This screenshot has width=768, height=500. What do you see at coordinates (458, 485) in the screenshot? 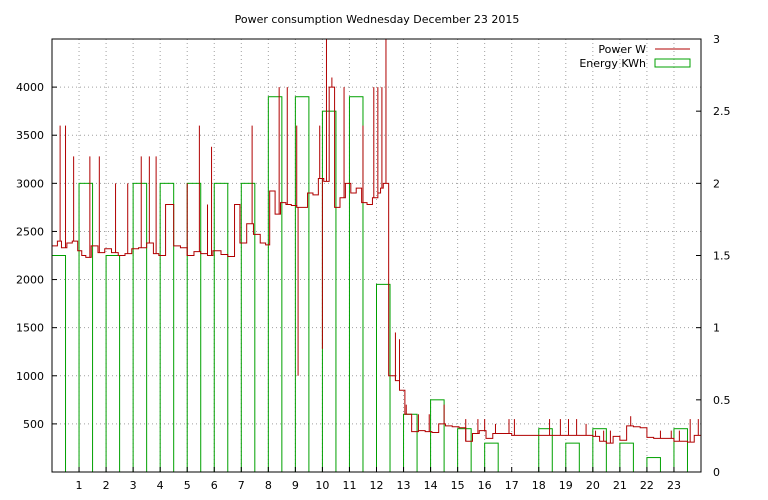
I see `x-tick-label: 15` at bounding box center [458, 485].